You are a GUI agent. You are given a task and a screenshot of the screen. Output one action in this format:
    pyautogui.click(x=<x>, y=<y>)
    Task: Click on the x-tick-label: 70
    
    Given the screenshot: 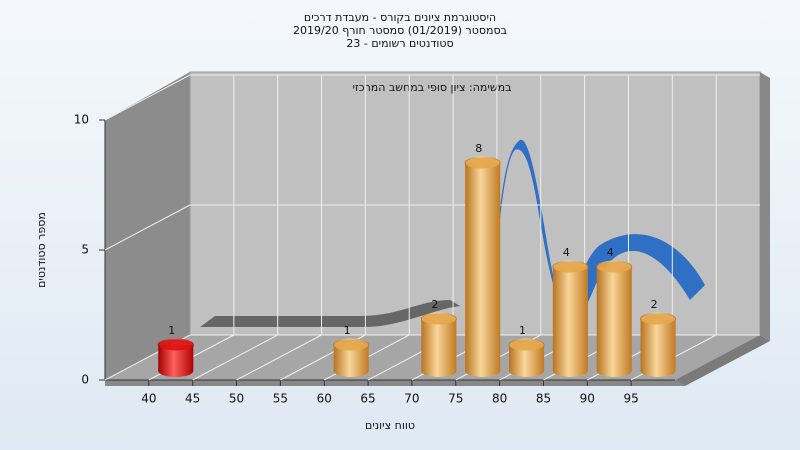 What is the action you would take?
    pyautogui.click(x=411, y=399)
    